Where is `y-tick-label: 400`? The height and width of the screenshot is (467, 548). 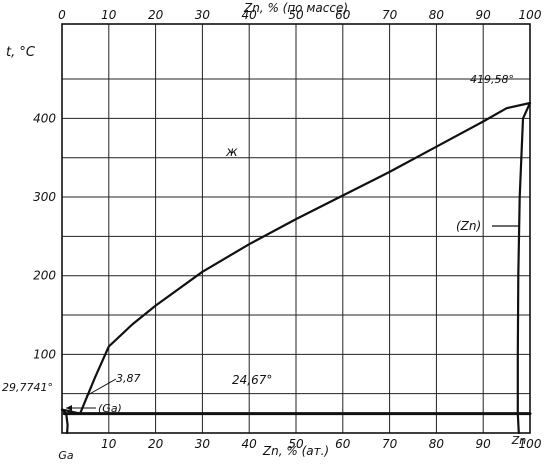 y-tick-label: 400 is located at coordinates (44, 118).